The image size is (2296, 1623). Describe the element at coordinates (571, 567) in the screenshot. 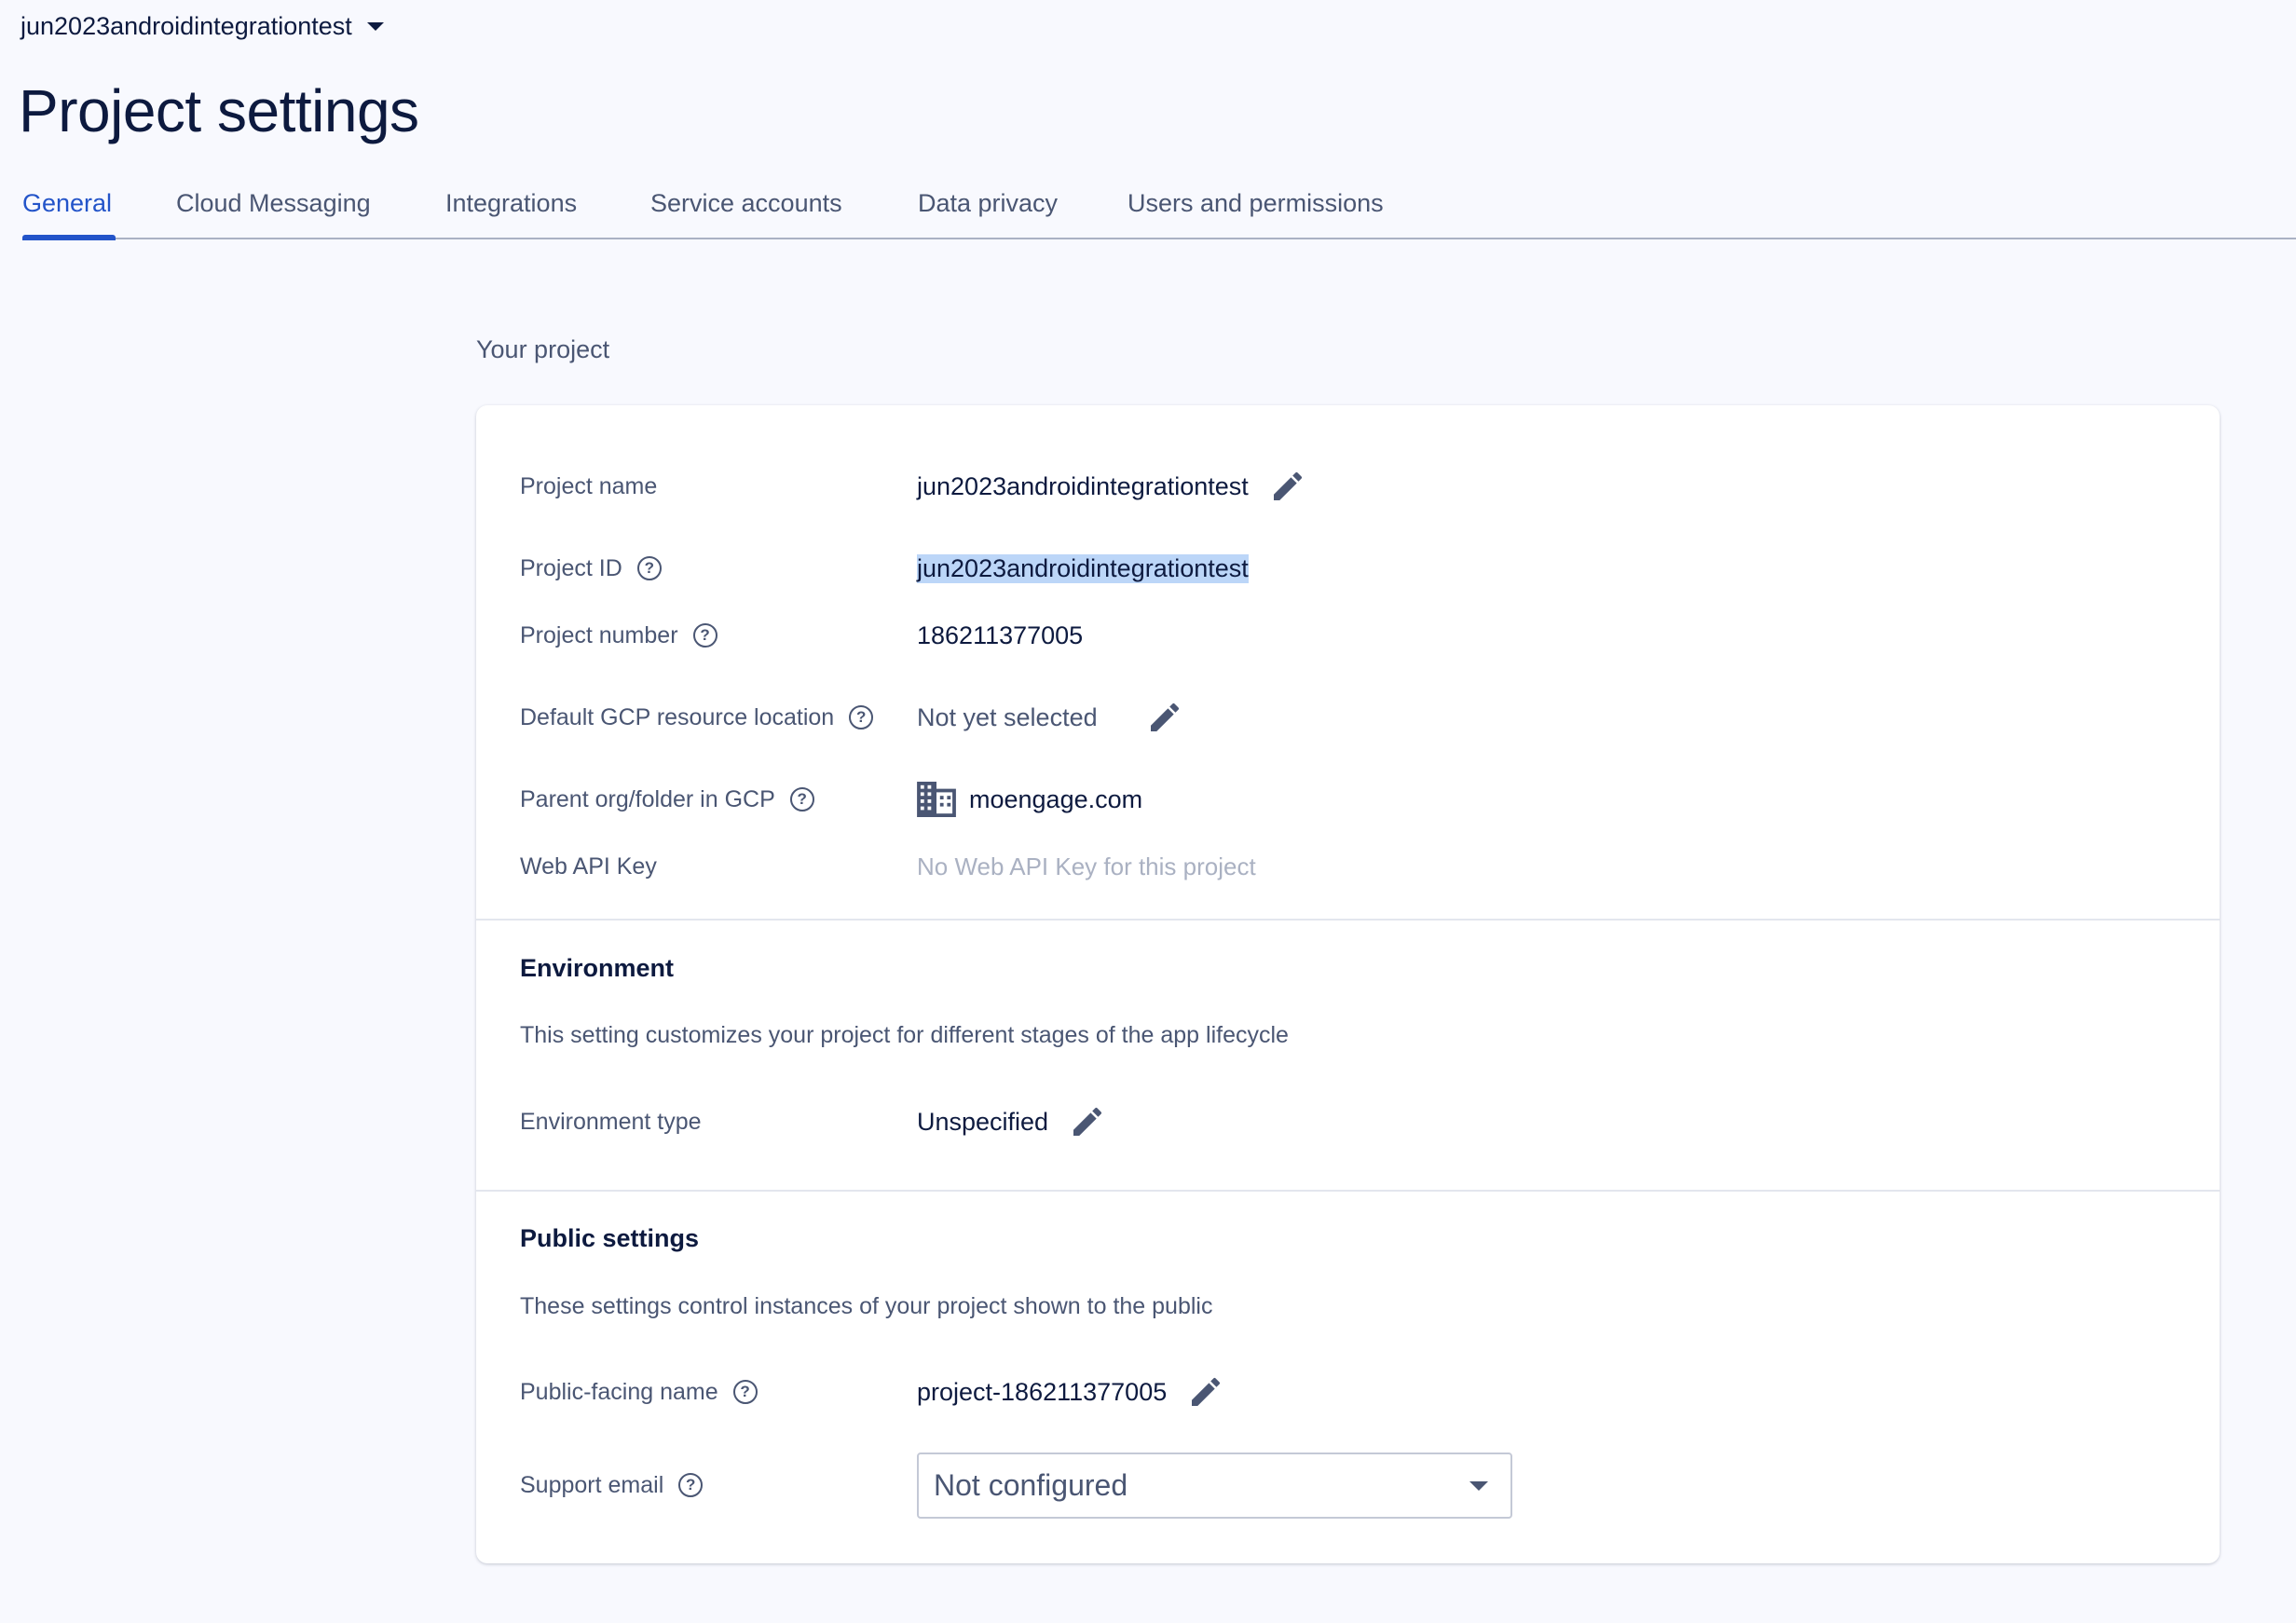

I see `label-text: Project ID` at that location.